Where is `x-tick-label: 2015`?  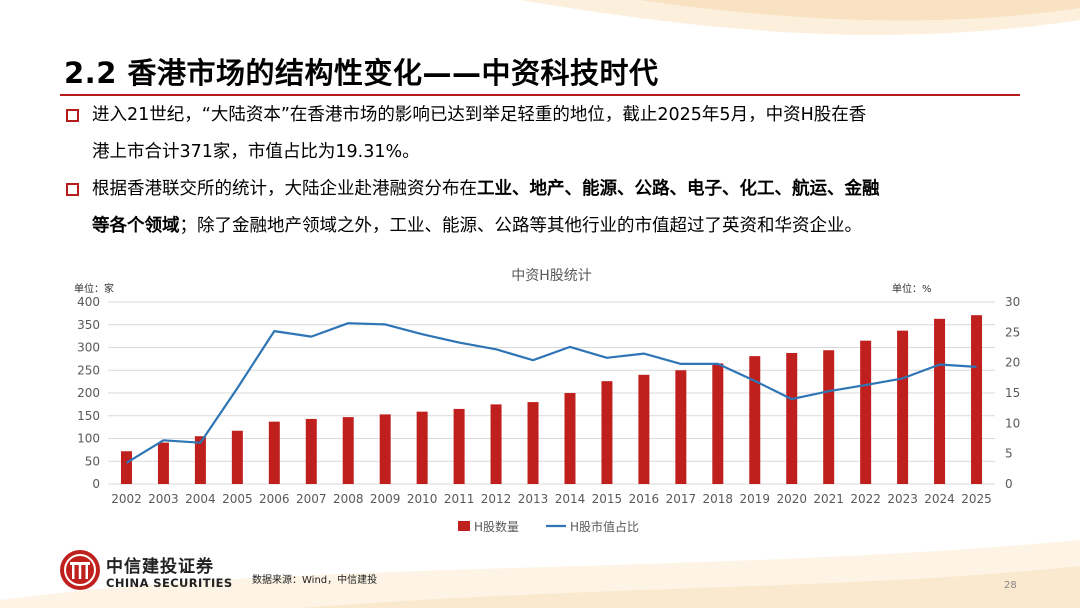
x-tick-label: 2015 is located at coordinates (607, 499).